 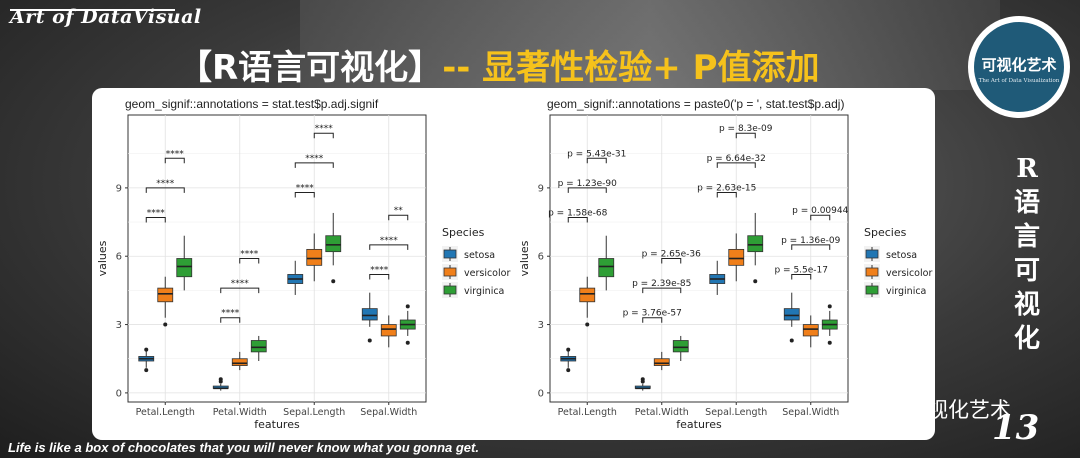 What do you see at coordinates (596, 154) in the screenshot?
I see `signif-label: p = 5.43e-31` at bounding box center [596, 154].